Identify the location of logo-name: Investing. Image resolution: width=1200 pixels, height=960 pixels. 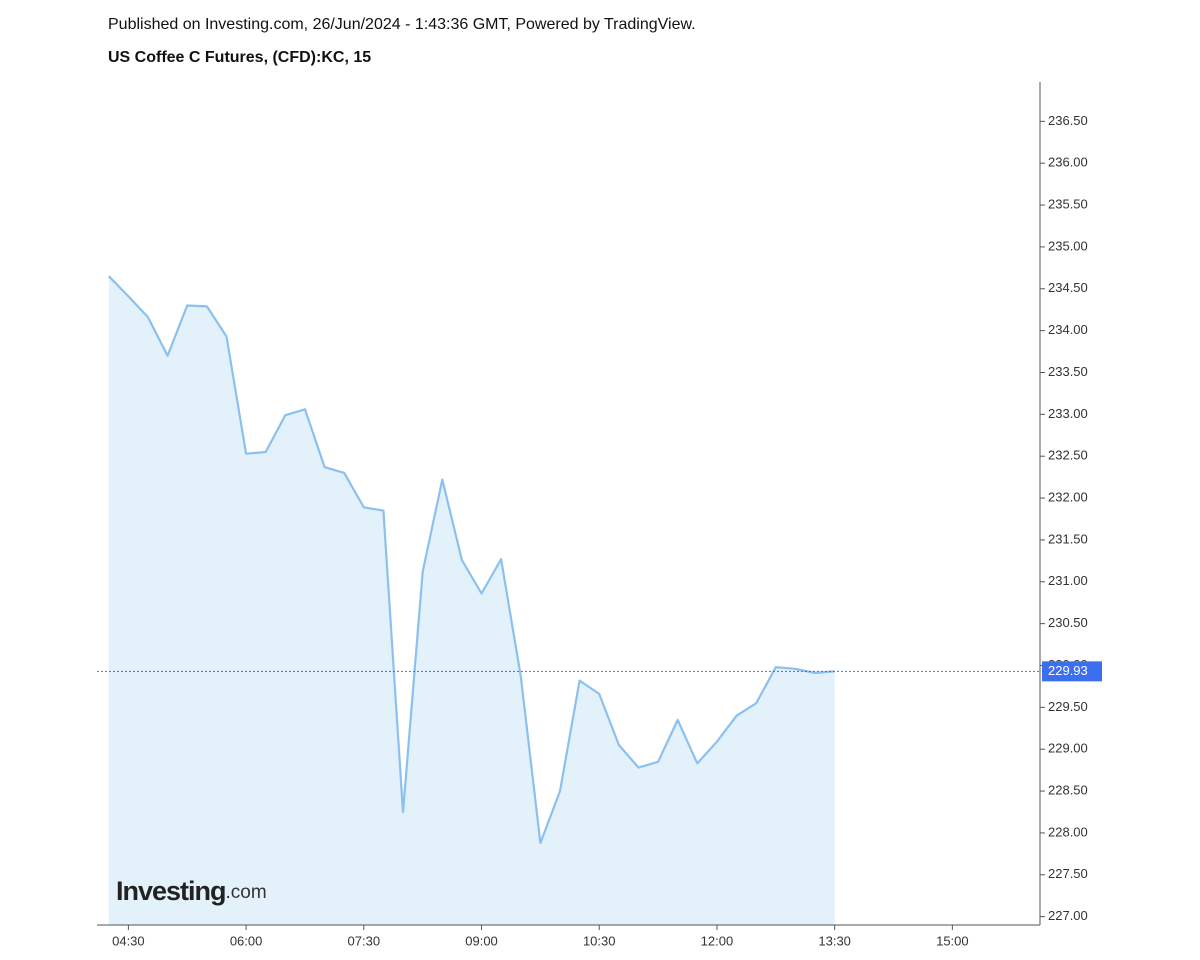
(171, 891).